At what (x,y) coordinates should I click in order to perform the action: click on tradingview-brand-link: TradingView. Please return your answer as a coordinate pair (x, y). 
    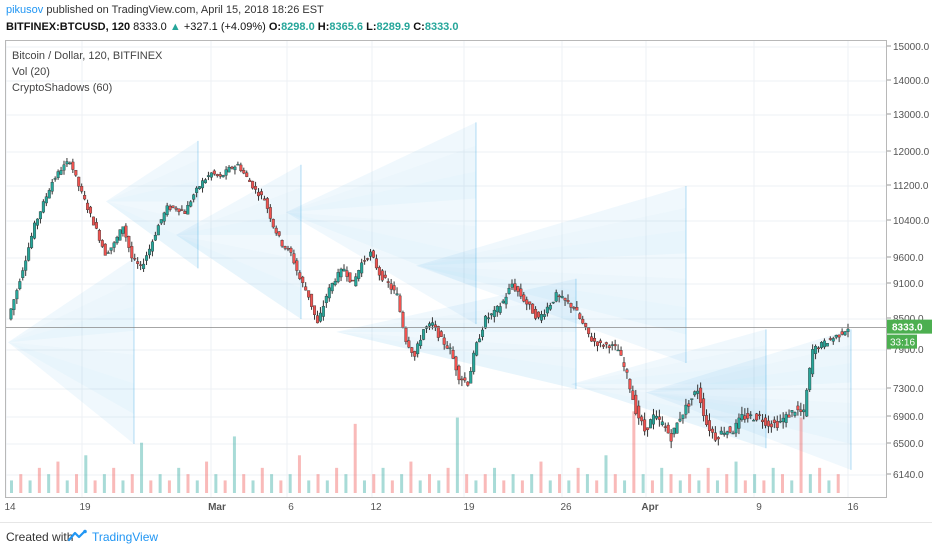
    Looking at the image, I should click on (125, 537).